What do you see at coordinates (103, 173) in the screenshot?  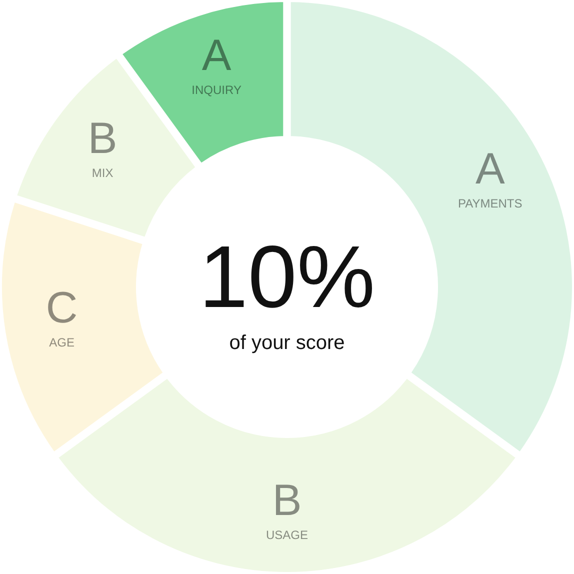 I see `slice-label: MIX` at bounding box center [103, 173].